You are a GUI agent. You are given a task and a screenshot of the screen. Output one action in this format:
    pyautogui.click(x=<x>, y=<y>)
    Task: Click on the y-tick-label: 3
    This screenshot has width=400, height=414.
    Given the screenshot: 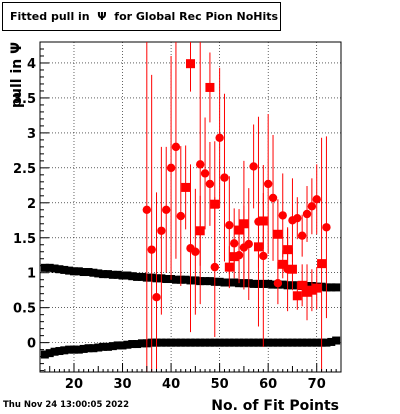 What is the action you would take?
    pyautogui.click(x=31, y=134)
    